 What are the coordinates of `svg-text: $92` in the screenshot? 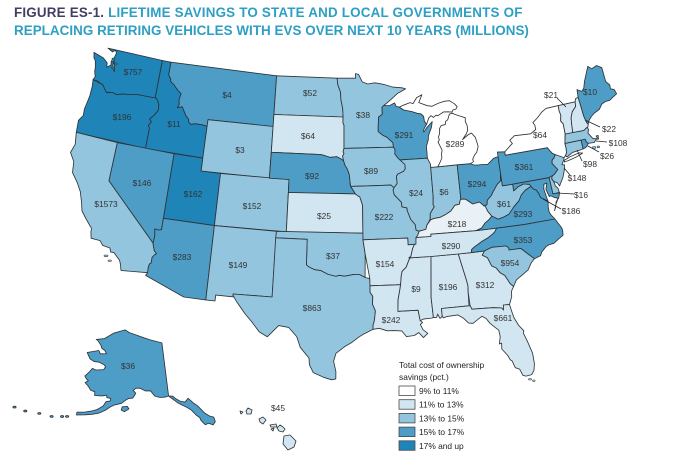 It's located at (312, 176).